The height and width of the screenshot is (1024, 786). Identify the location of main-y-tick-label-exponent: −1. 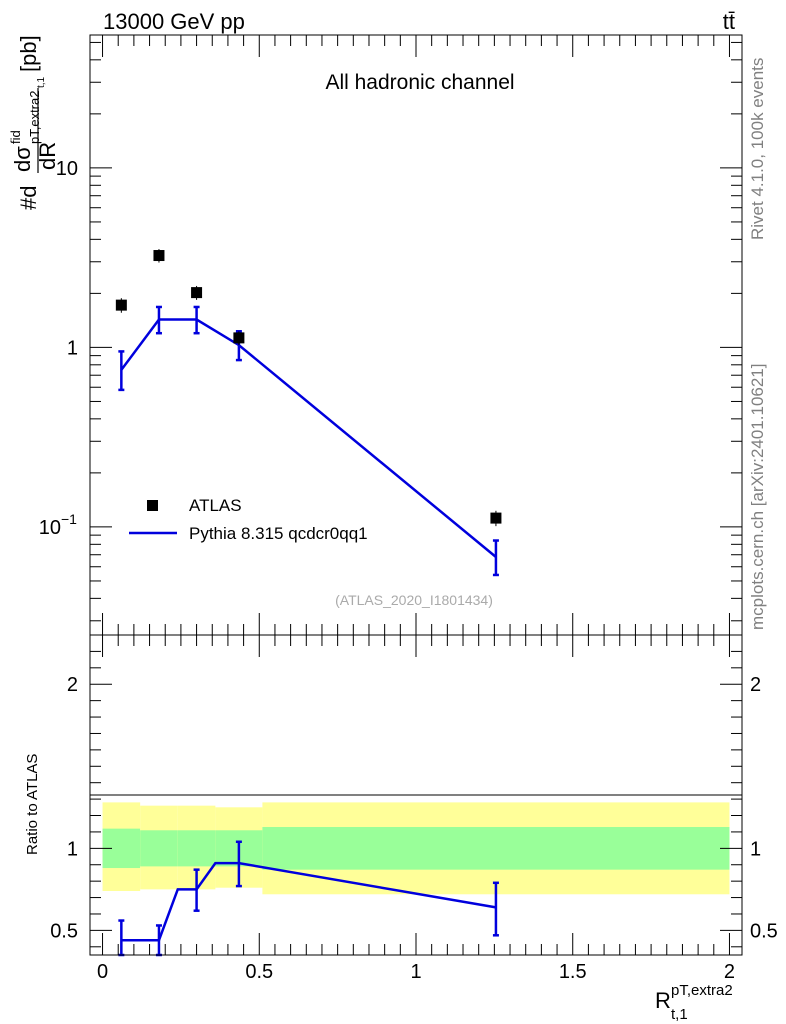
(69, 519).